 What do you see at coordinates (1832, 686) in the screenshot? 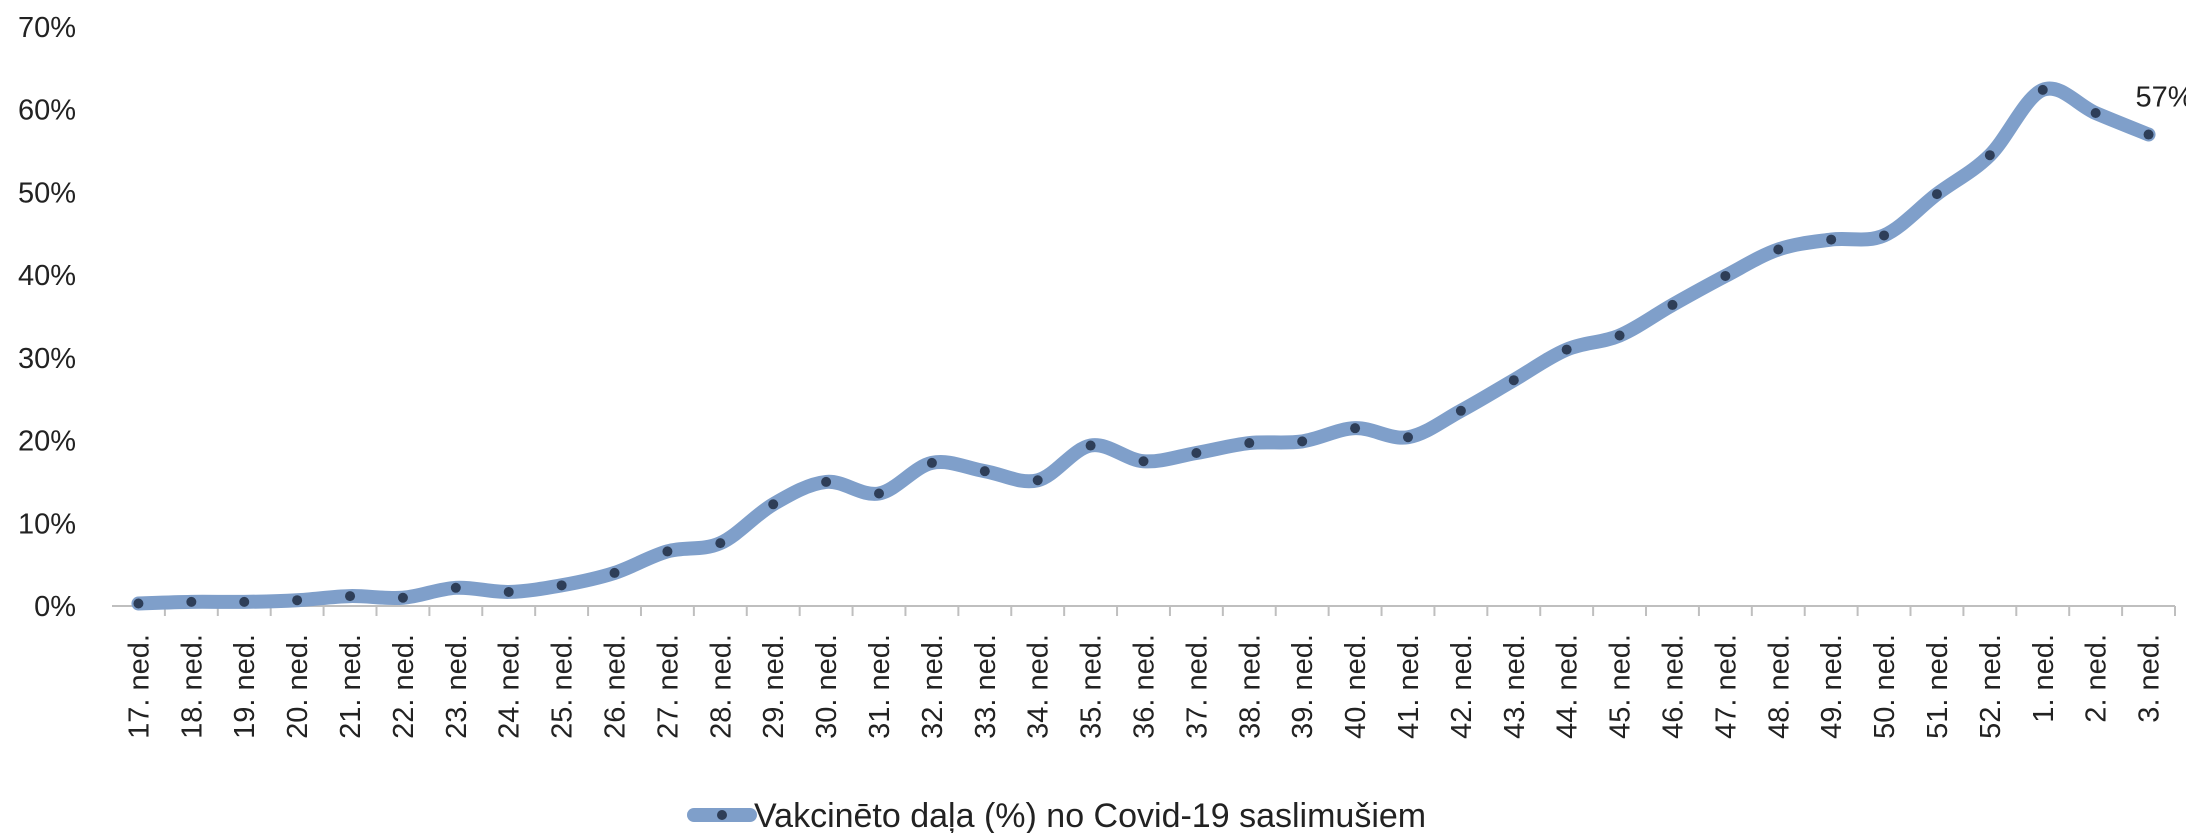
I see `x-tick-label: 49. ned.` at bounding box center [1832, 686].